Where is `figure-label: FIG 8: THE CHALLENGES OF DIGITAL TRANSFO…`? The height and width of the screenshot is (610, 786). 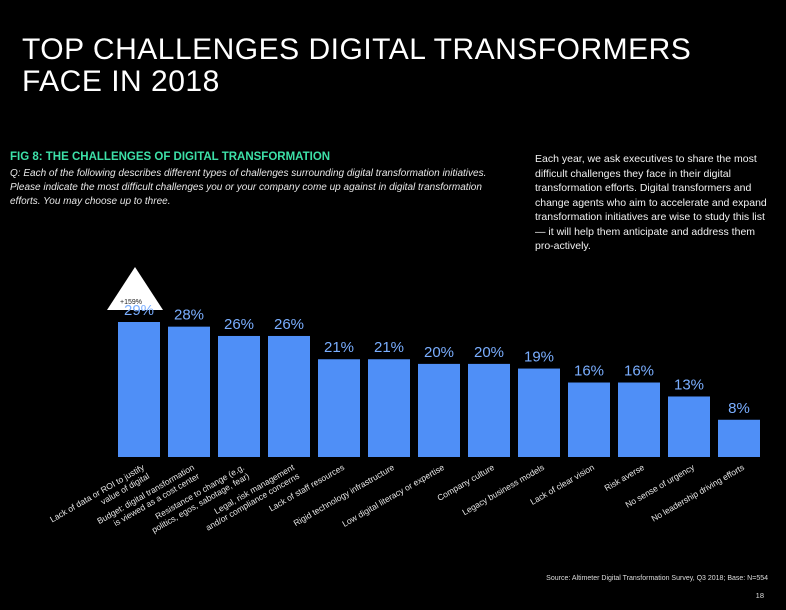 figure-label: FIG 8: THE CHALLENGES OF DIGITAL TRANSFO… is located at coordinates (170, 157).